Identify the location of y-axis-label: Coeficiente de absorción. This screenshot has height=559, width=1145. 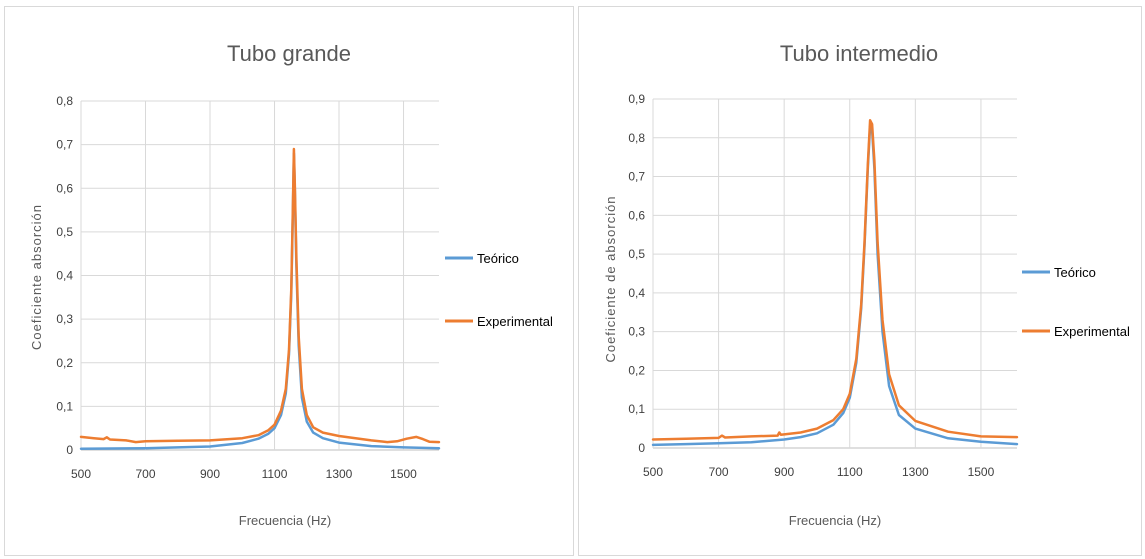
(610, 278).